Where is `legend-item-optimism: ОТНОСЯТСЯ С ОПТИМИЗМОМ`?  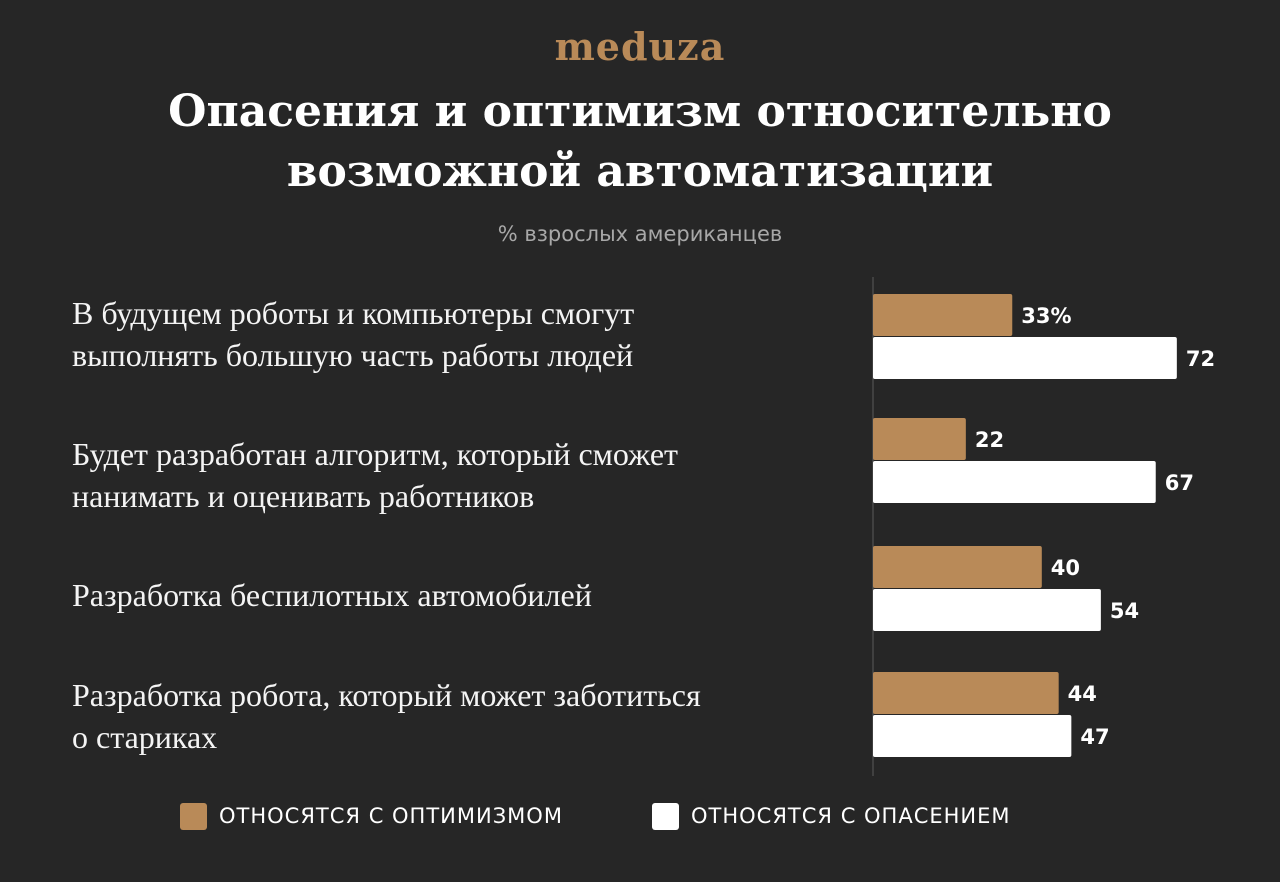 legend-item-optimism: ОТНОСЯТСЯ С ОПТИМИЗМОМ is located at coordinates (371, 816).